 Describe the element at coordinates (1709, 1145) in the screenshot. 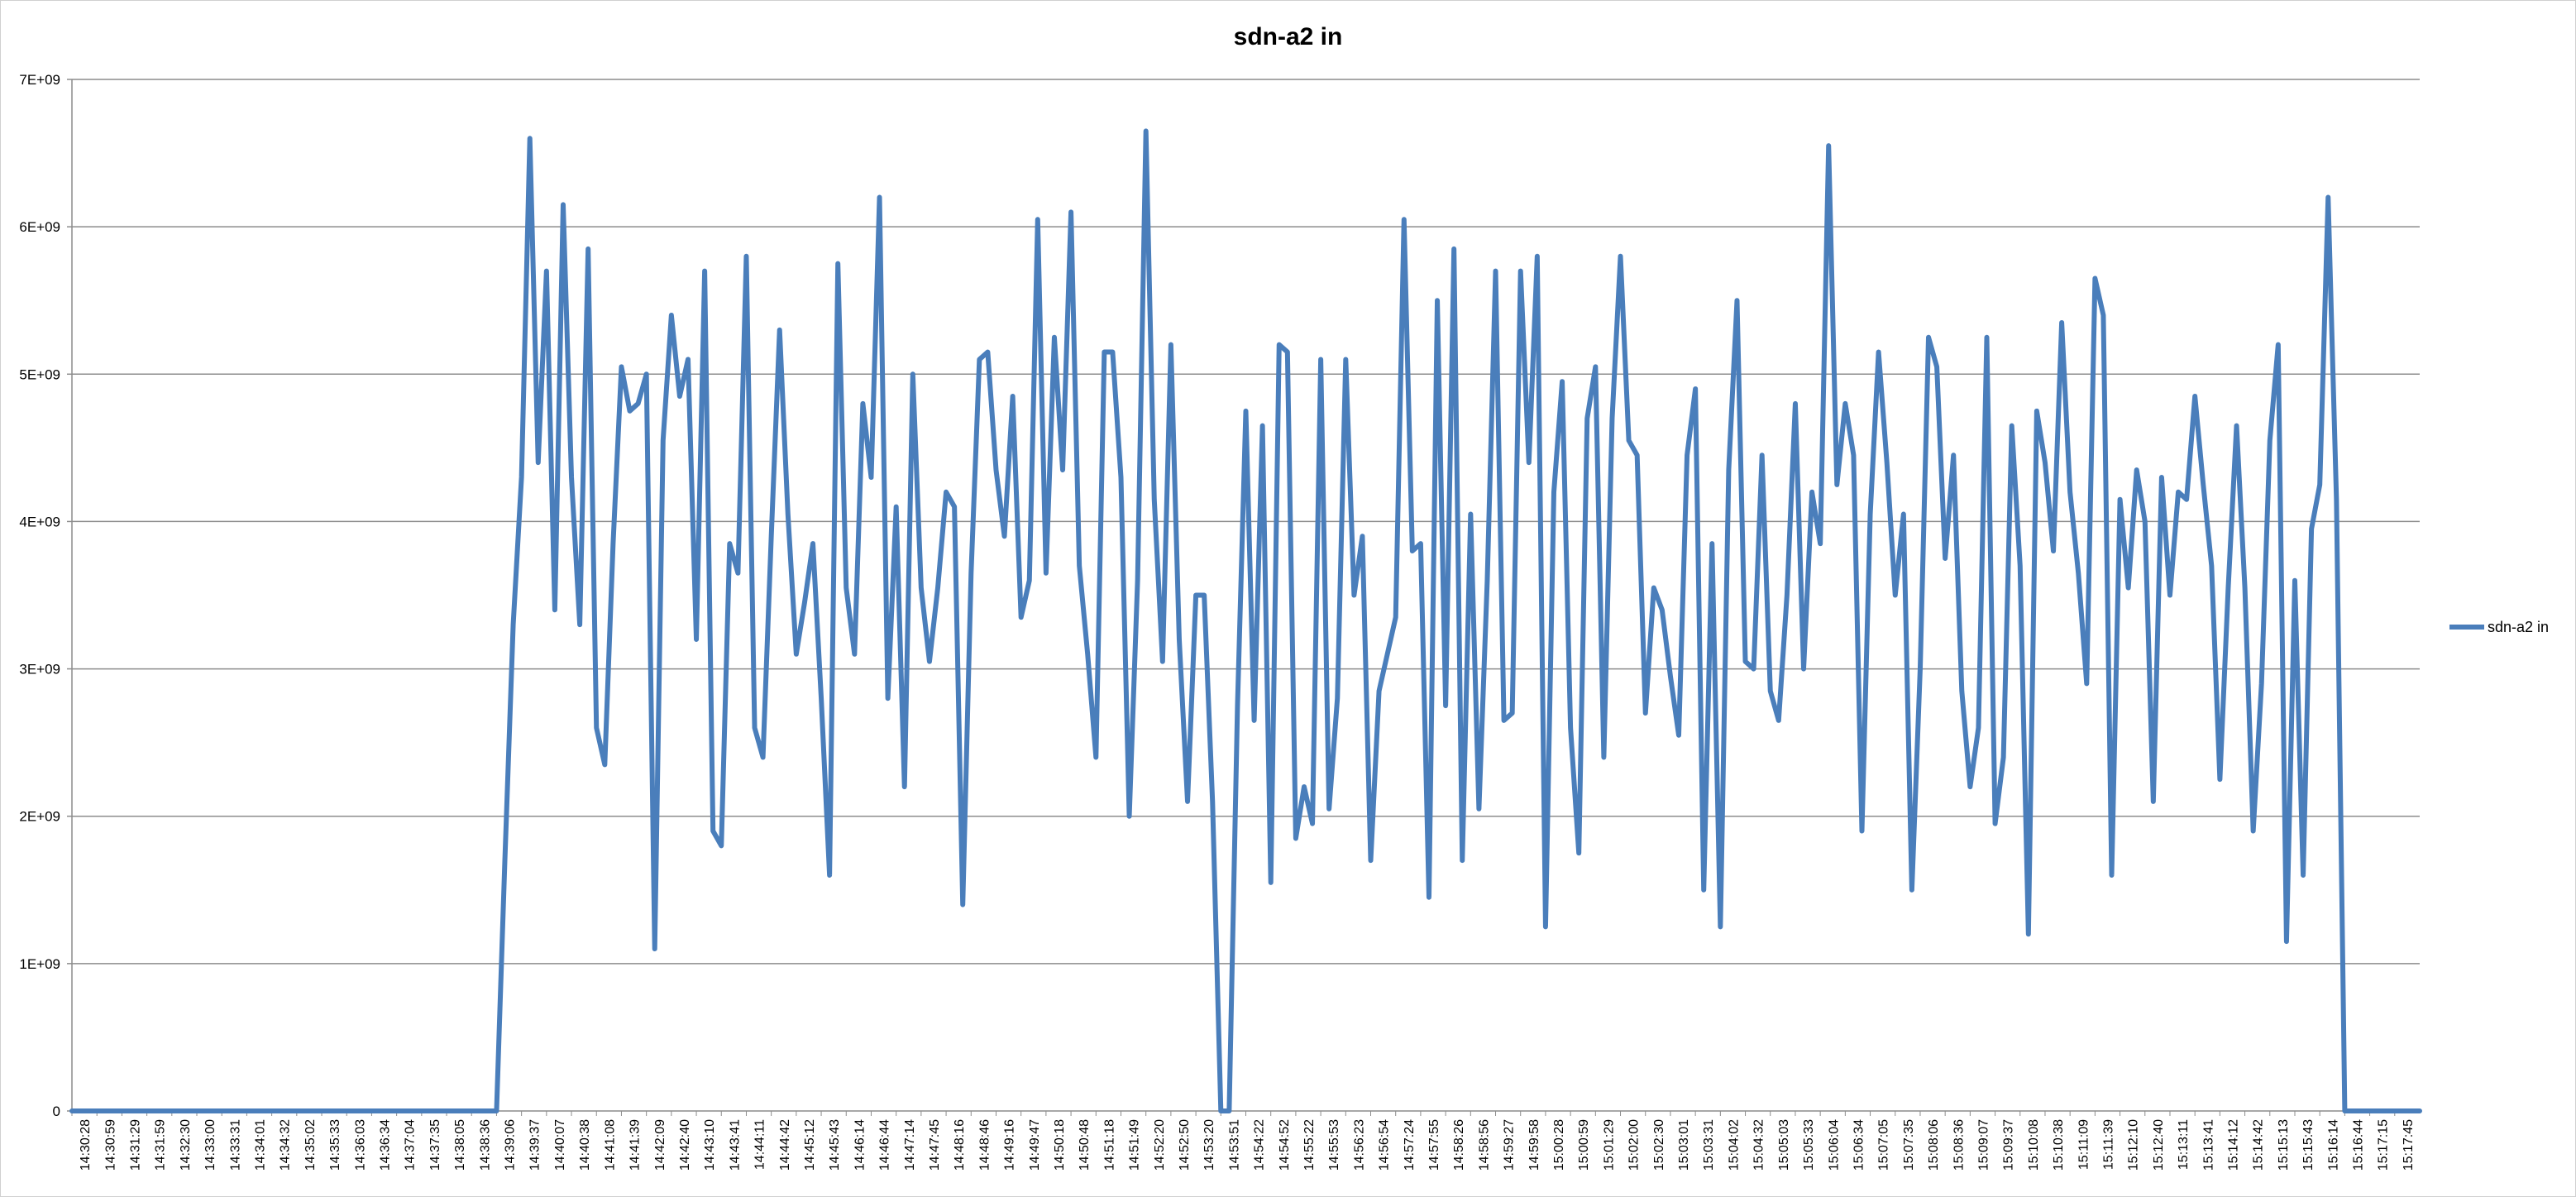

I see `x-tick-label: 15:03:31` at that location.